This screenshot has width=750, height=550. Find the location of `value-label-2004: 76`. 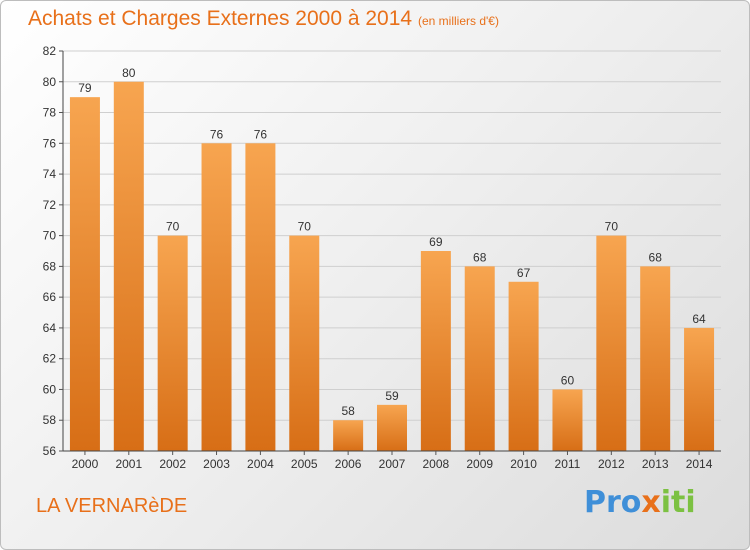

value-label-2004: 76 is located at coordinates (261, 134).